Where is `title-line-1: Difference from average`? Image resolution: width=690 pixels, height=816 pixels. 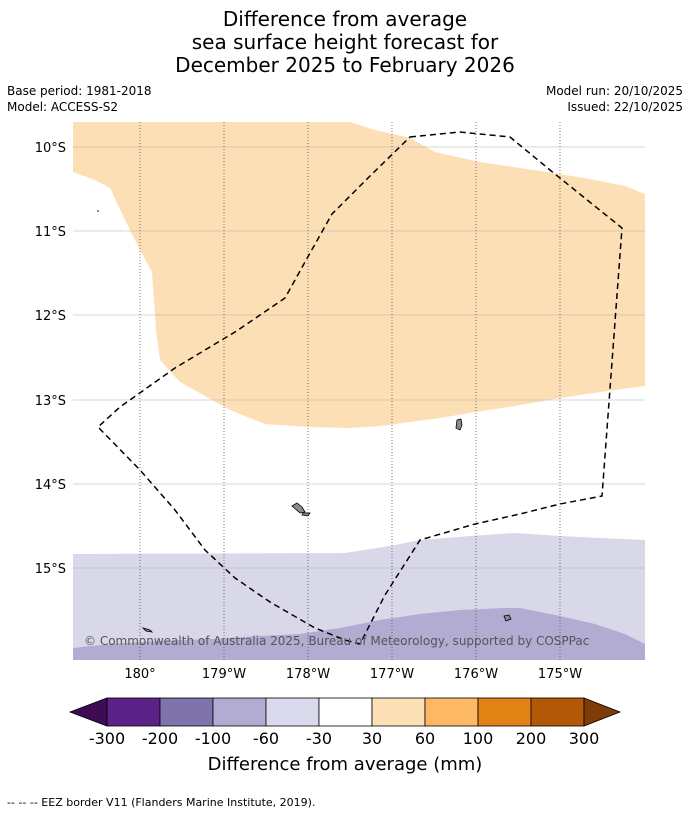
title-line-1: Difference from average is located at coordinates (345, 19).